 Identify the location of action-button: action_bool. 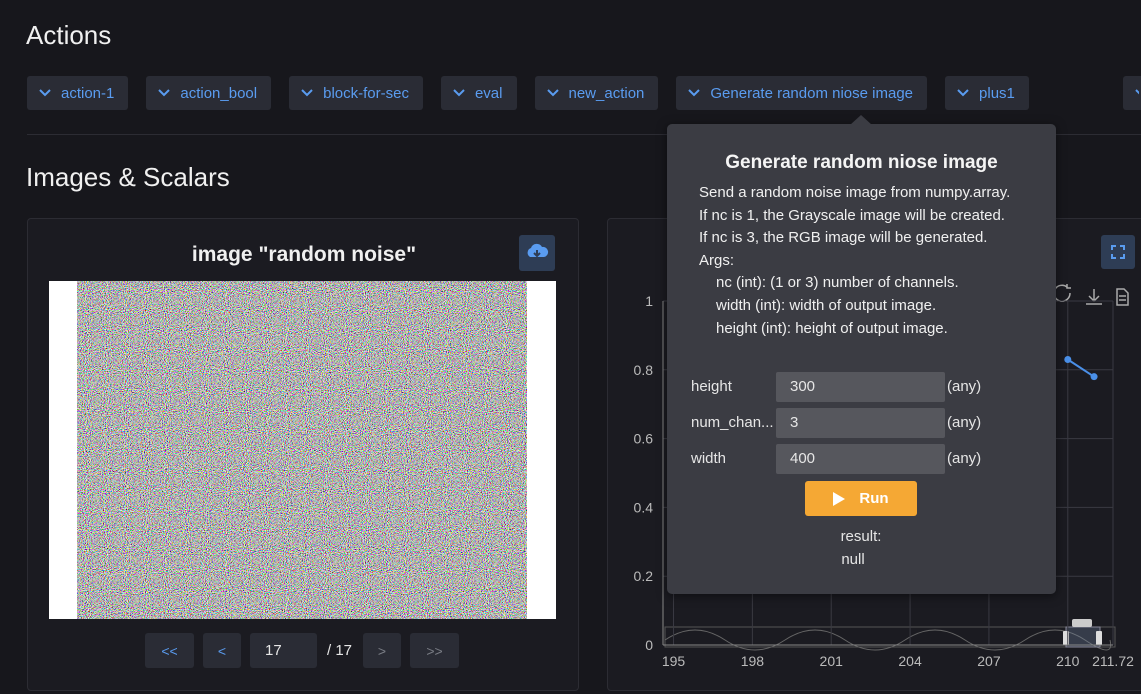
(209, 93).